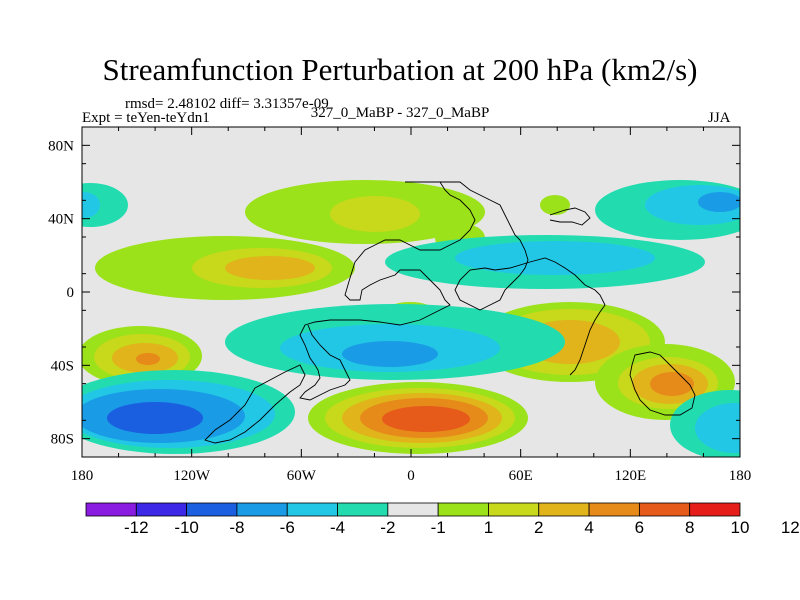 The width and height of the screenshot is (800, 600). I want to click on coastline-africa-eurasia, so click(523, 278).